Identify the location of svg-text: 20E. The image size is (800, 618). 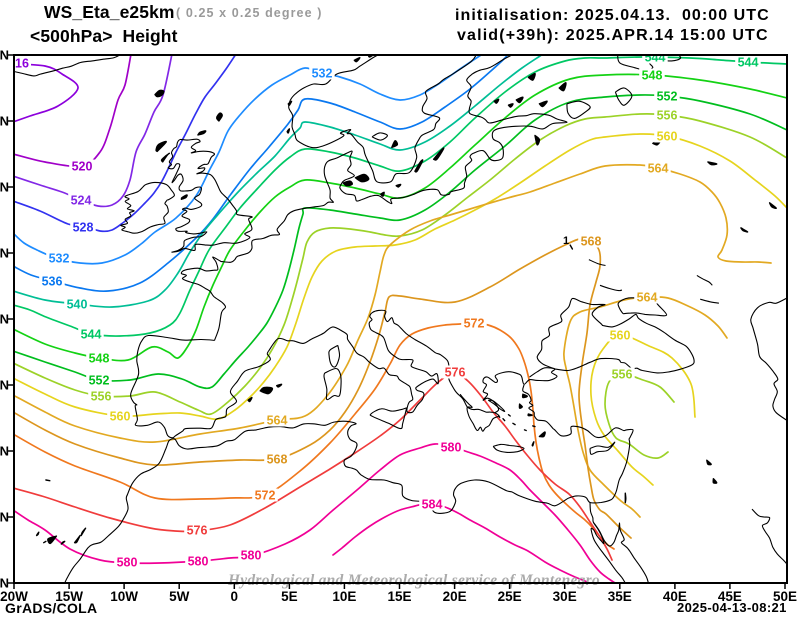
(455, 596).